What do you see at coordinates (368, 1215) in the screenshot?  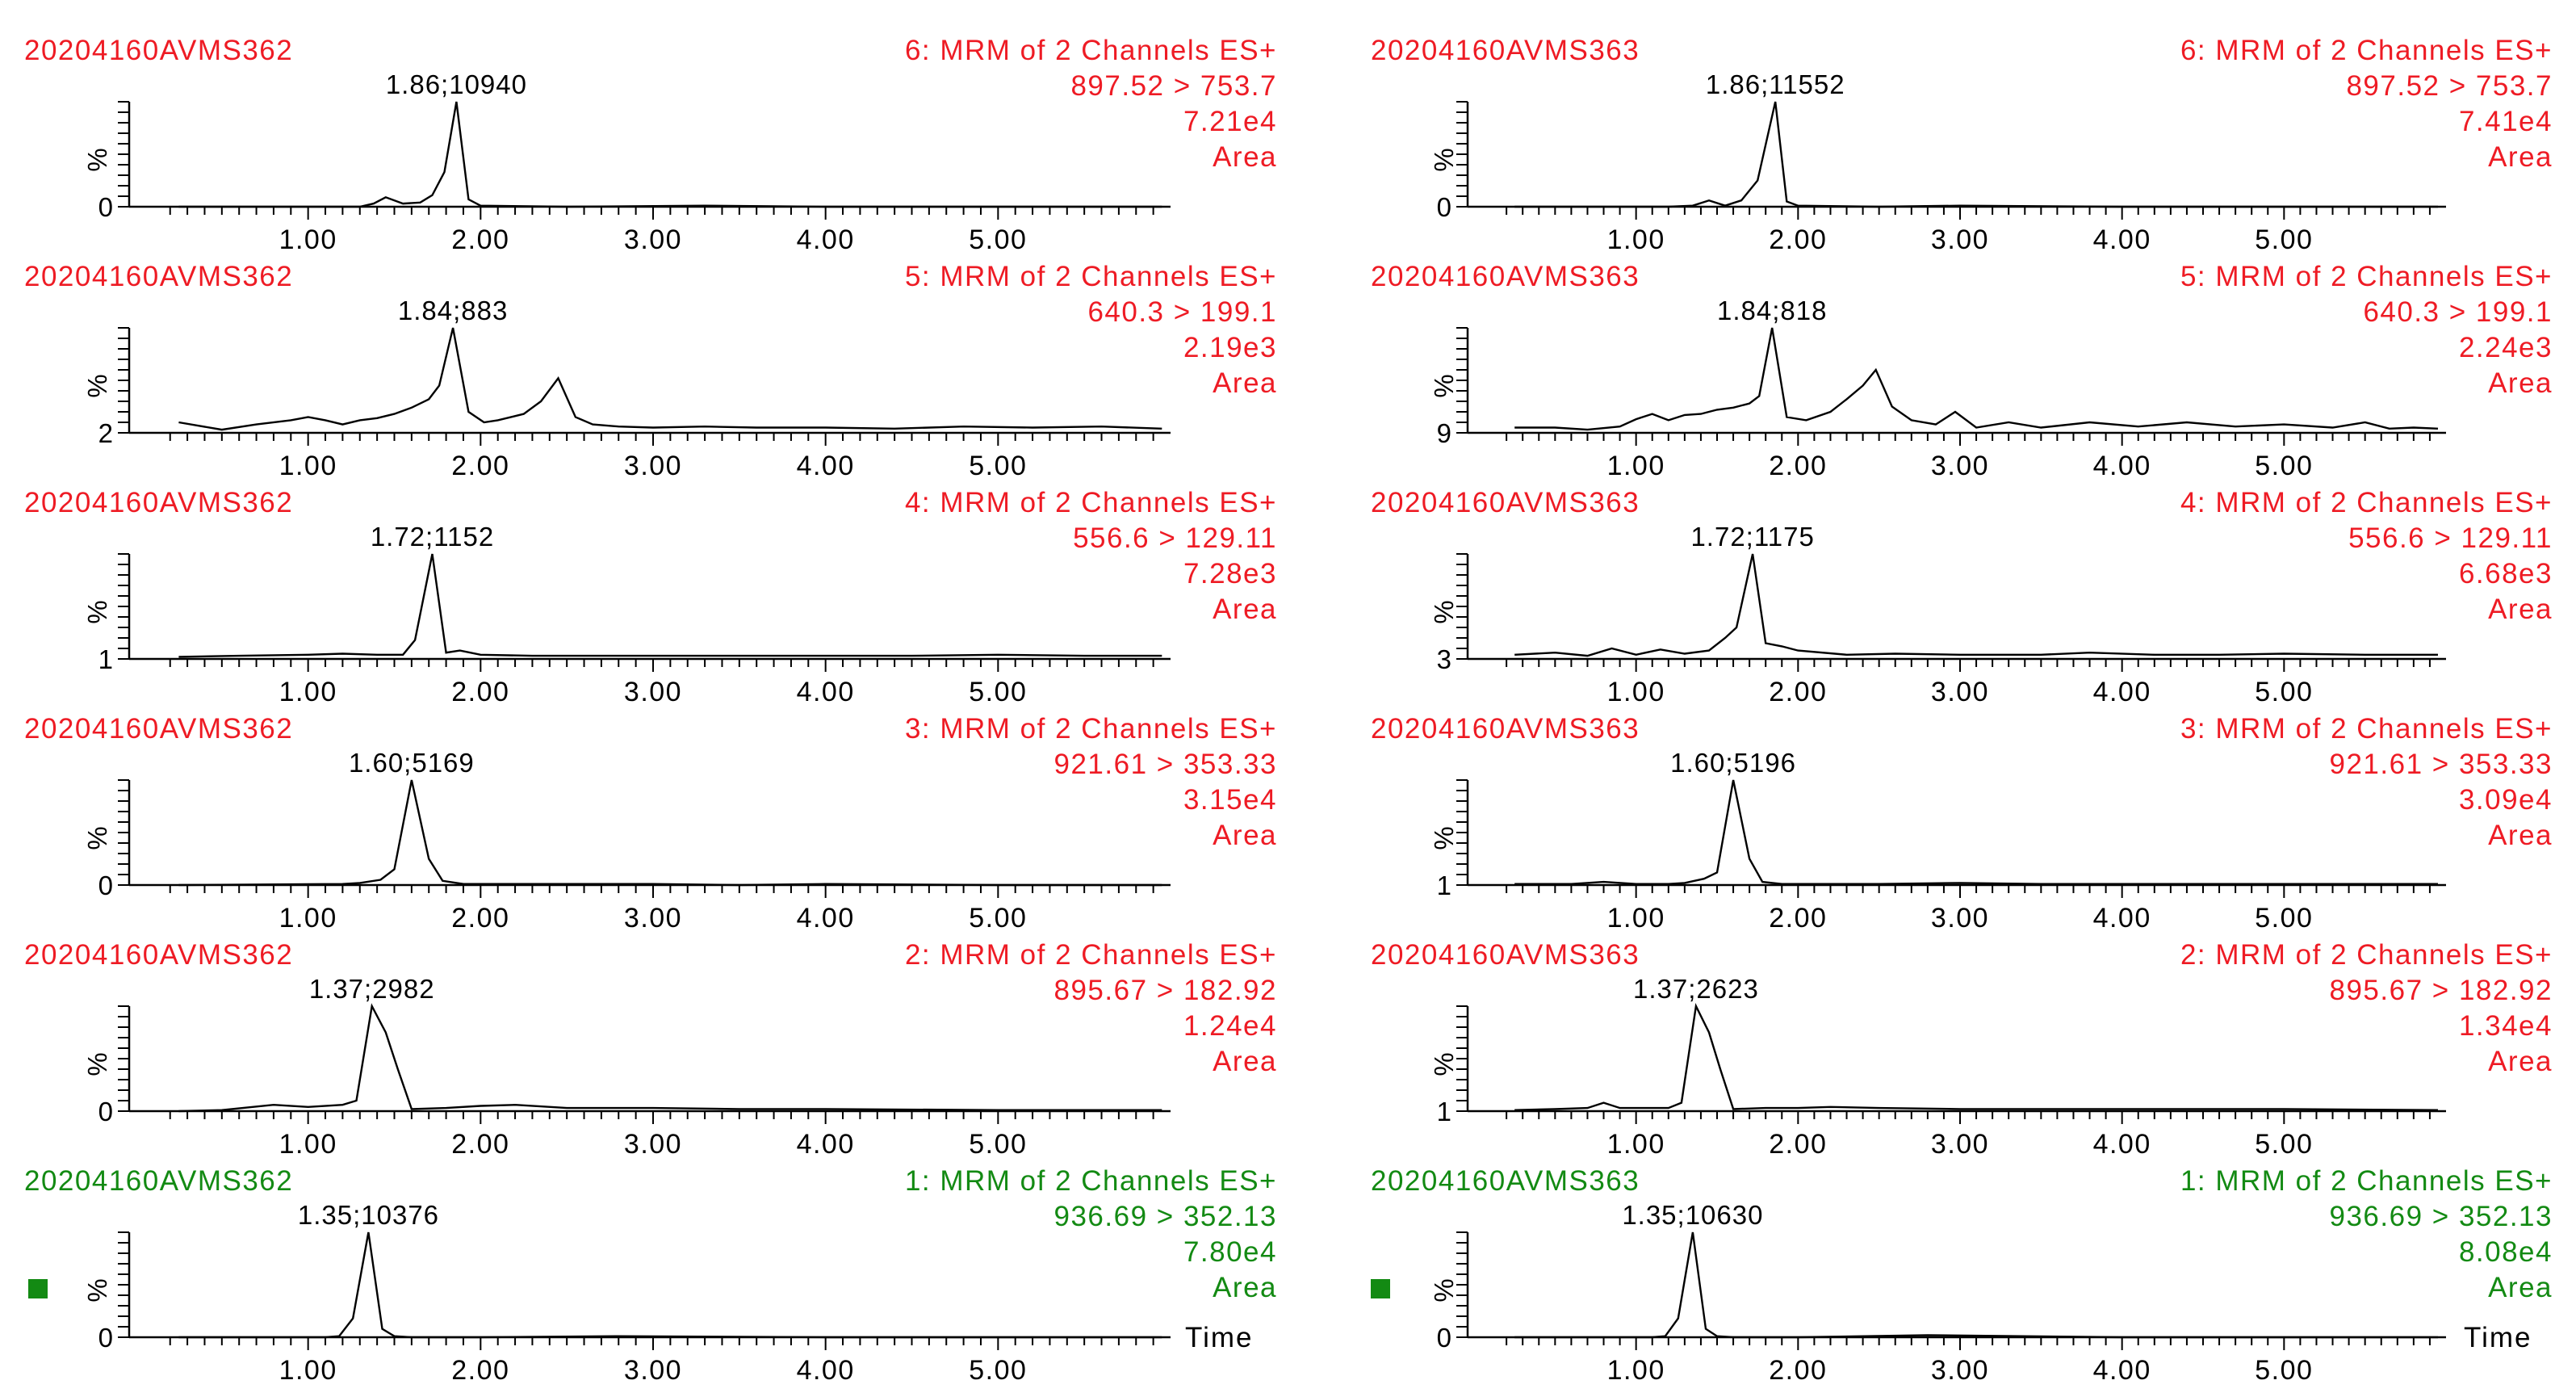 I see `peak-label: 1.35;10376` at bounding box center [368, 1215].